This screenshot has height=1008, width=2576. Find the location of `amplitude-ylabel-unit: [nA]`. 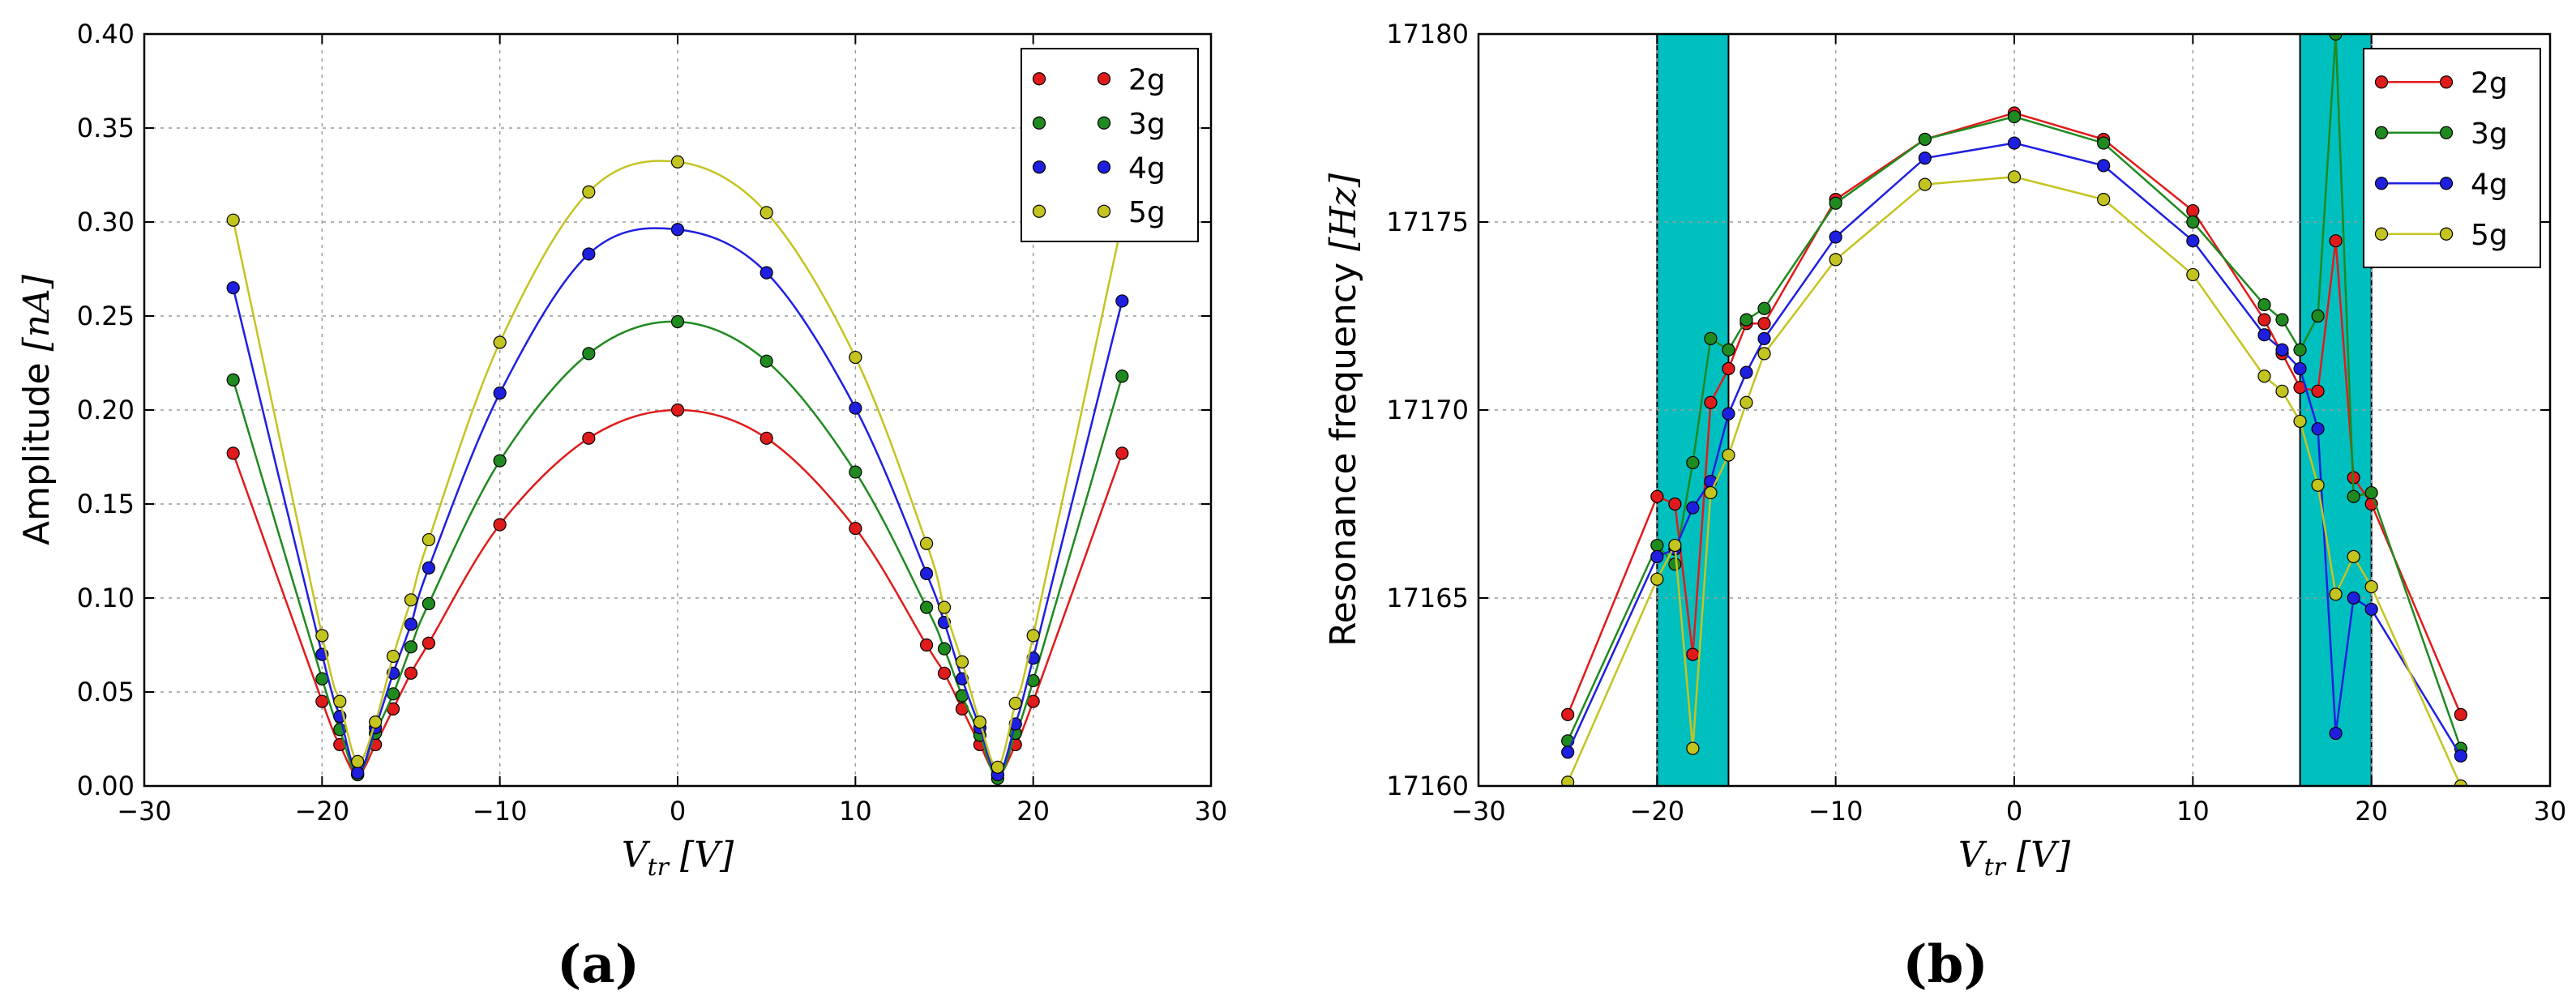

amplitude-ylabel-unit: [nA] is located at coordinates (37, 312).